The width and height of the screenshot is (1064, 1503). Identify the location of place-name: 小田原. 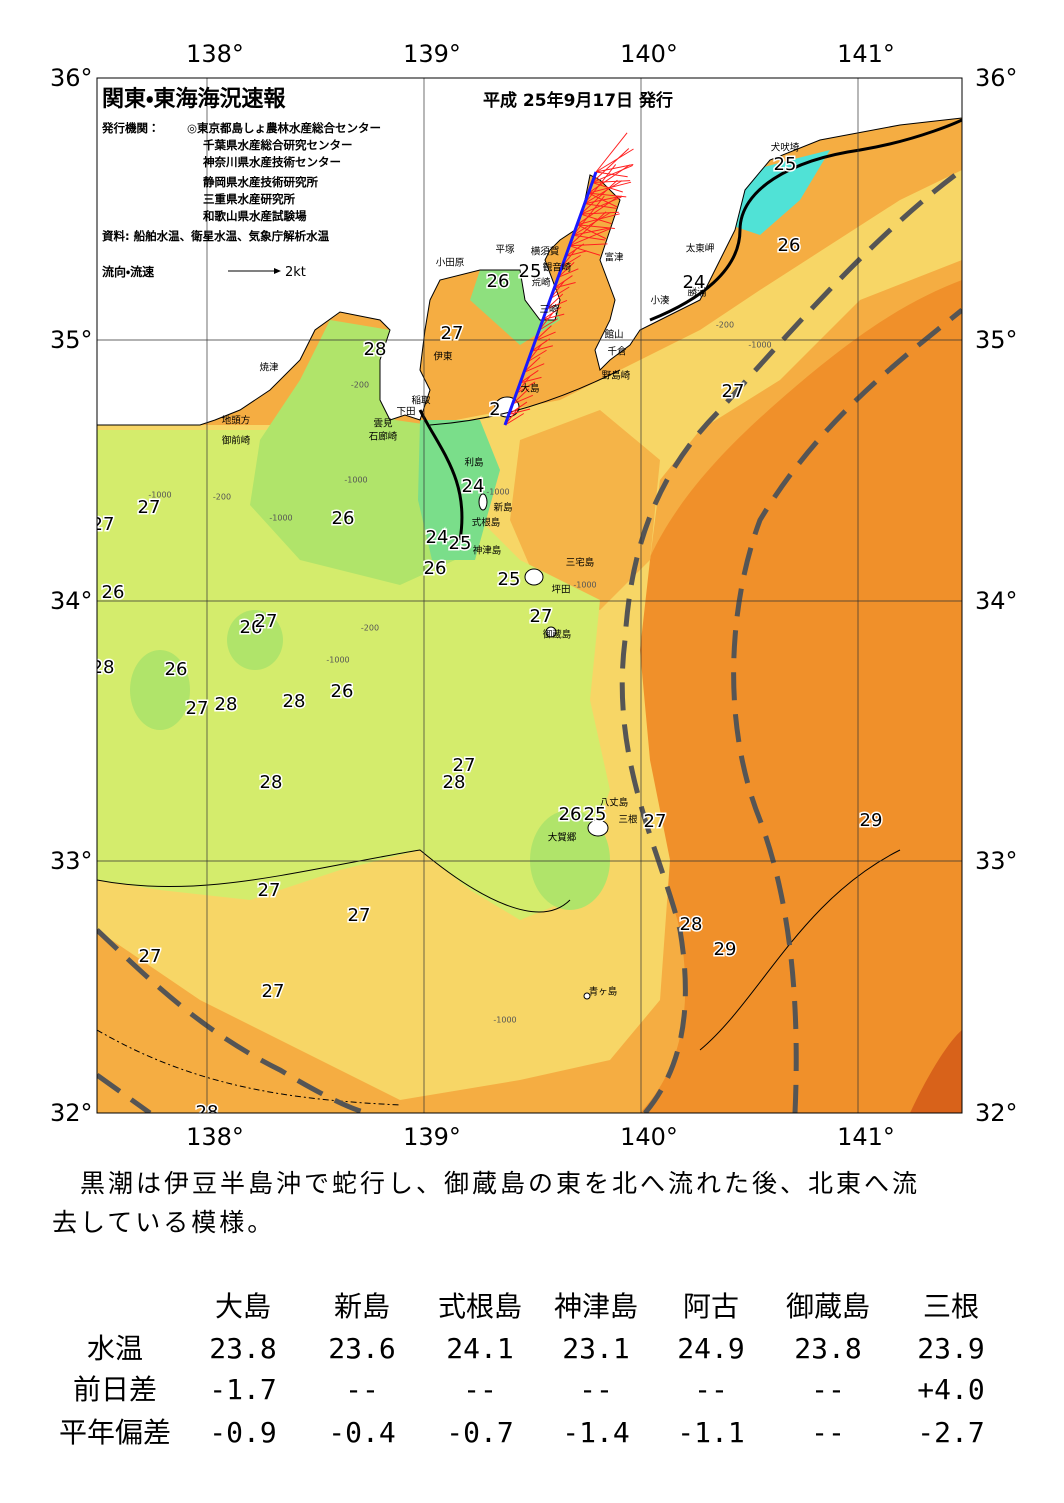
(450, 263).